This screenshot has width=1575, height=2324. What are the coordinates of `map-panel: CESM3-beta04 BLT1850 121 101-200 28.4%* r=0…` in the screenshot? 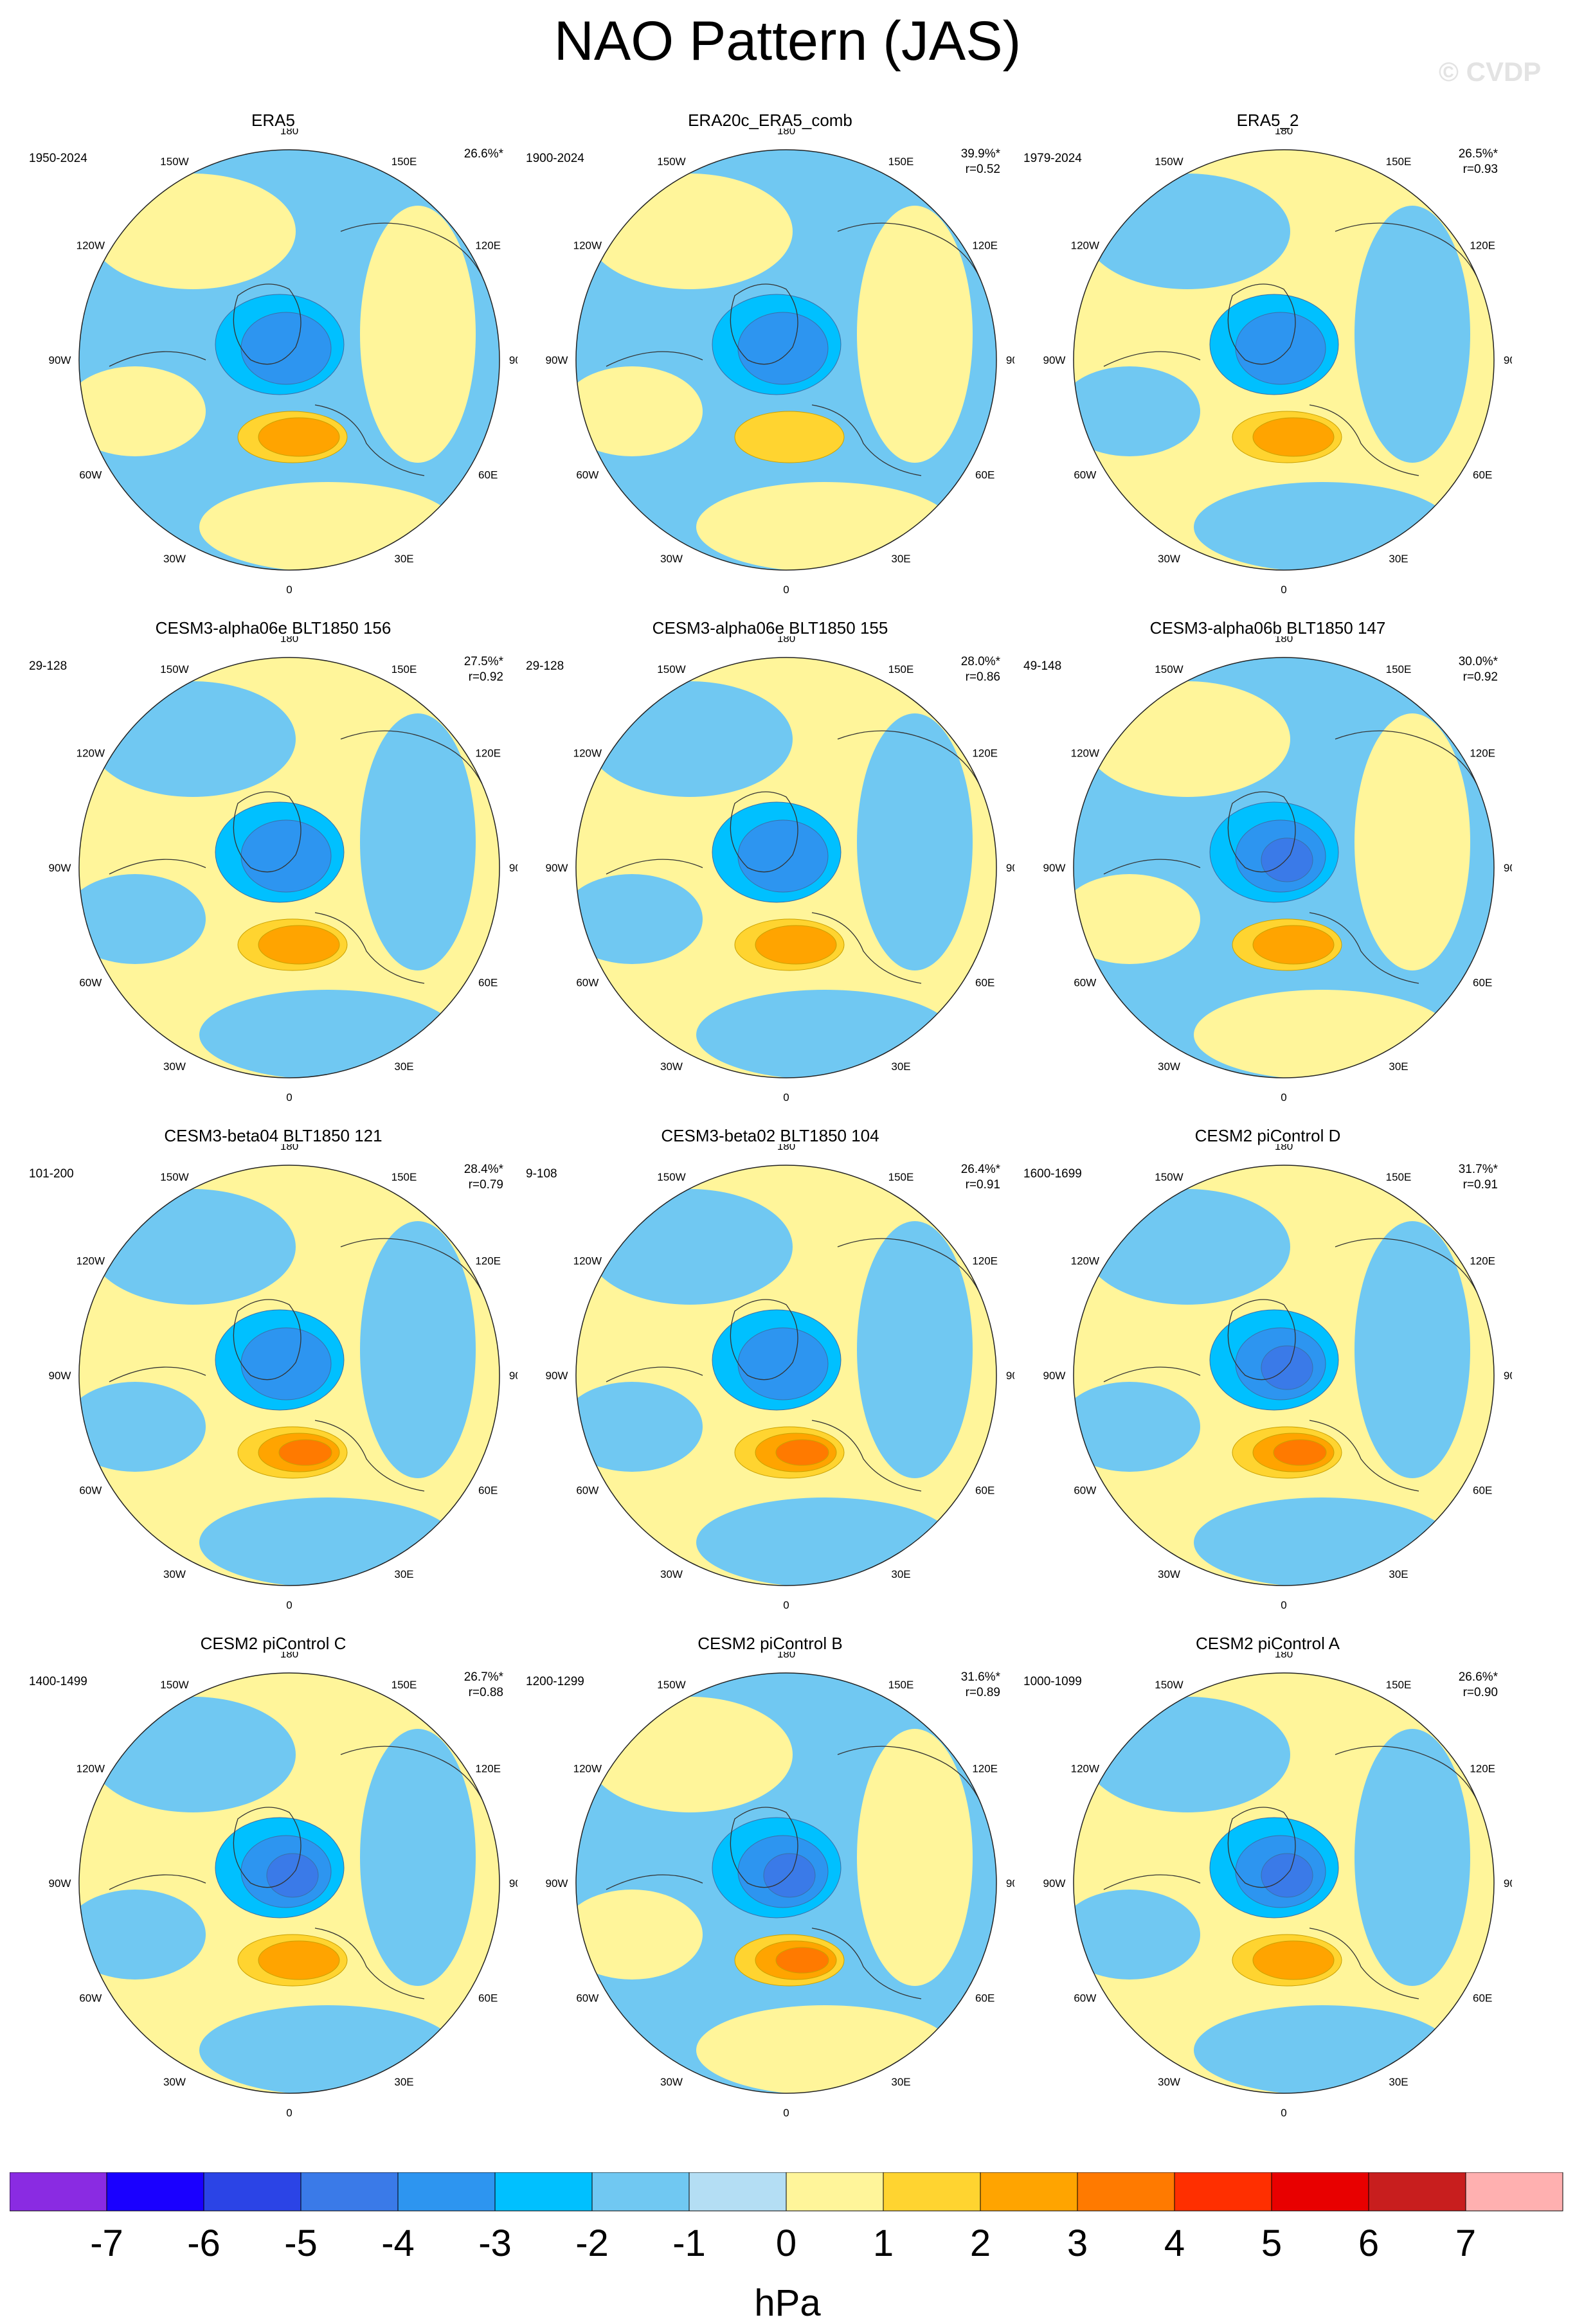 It's located at (273, 1378).